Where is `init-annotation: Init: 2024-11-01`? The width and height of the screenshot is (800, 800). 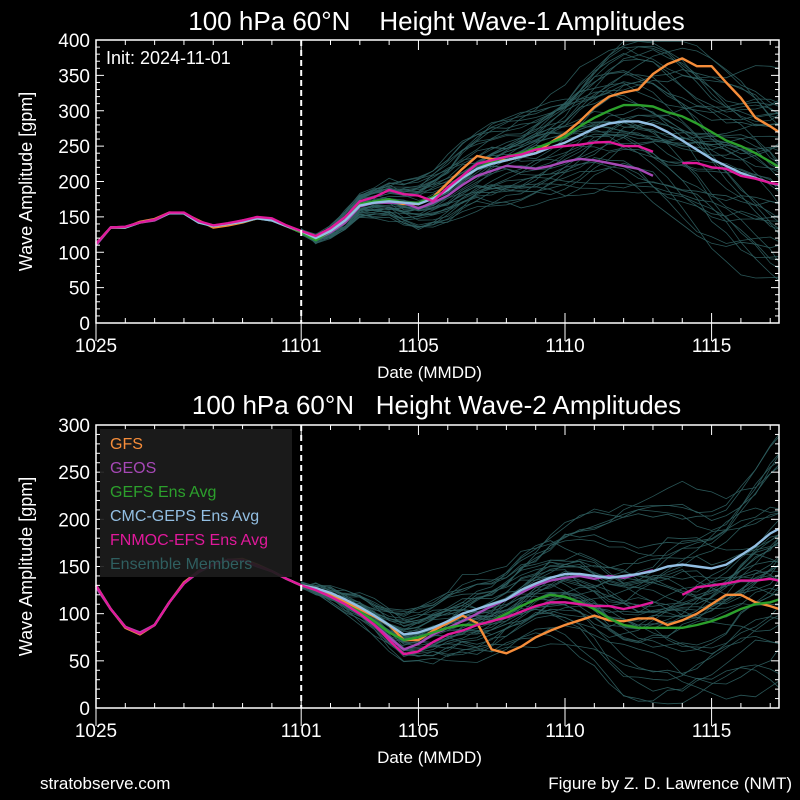
init-annotation: Init: 2024-11-01 is located at coordinates (168, 58).